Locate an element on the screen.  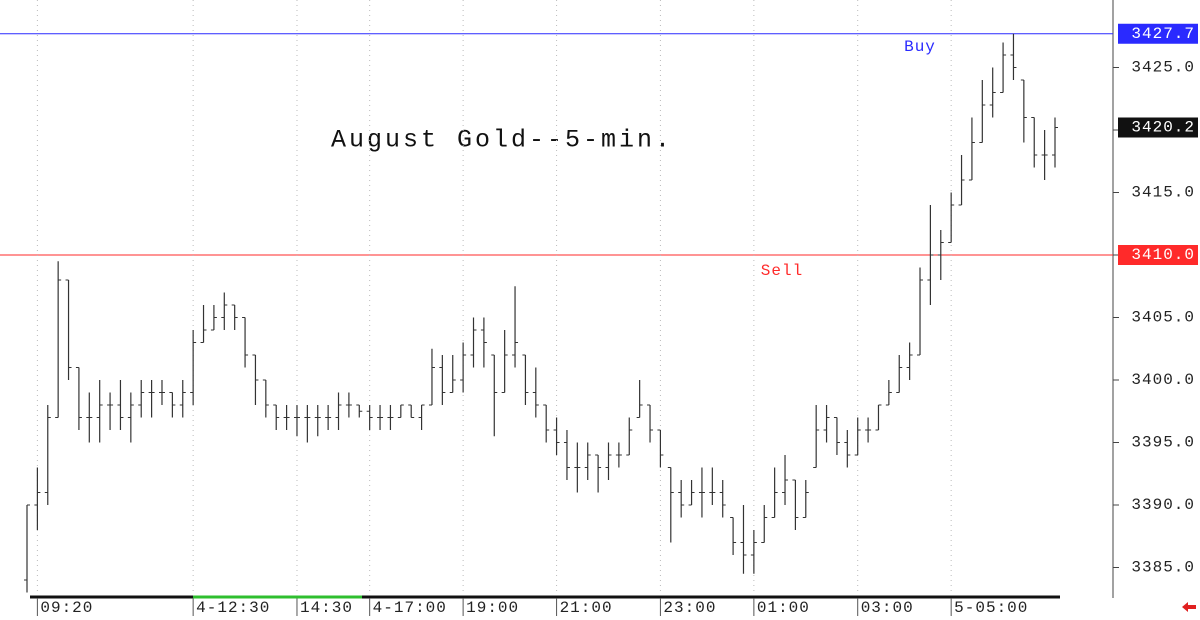
x-tick-label: 01:00 is located at coordinates (783, 608).